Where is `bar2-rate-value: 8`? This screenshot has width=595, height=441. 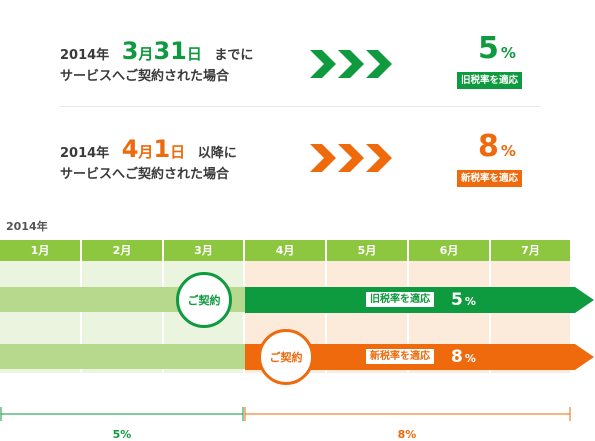 bar2-rate-value: 8 is located at coordinates (457, 357).